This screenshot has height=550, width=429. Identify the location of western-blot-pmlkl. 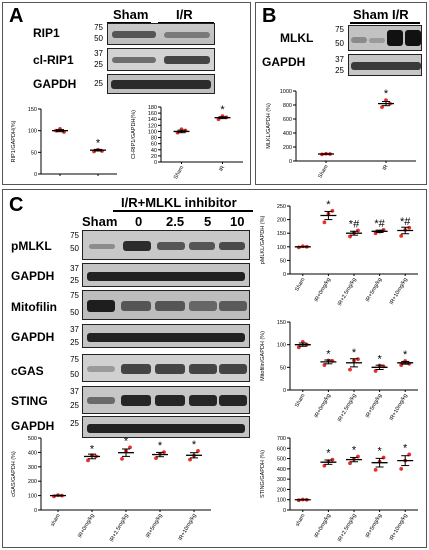
(166, 245).